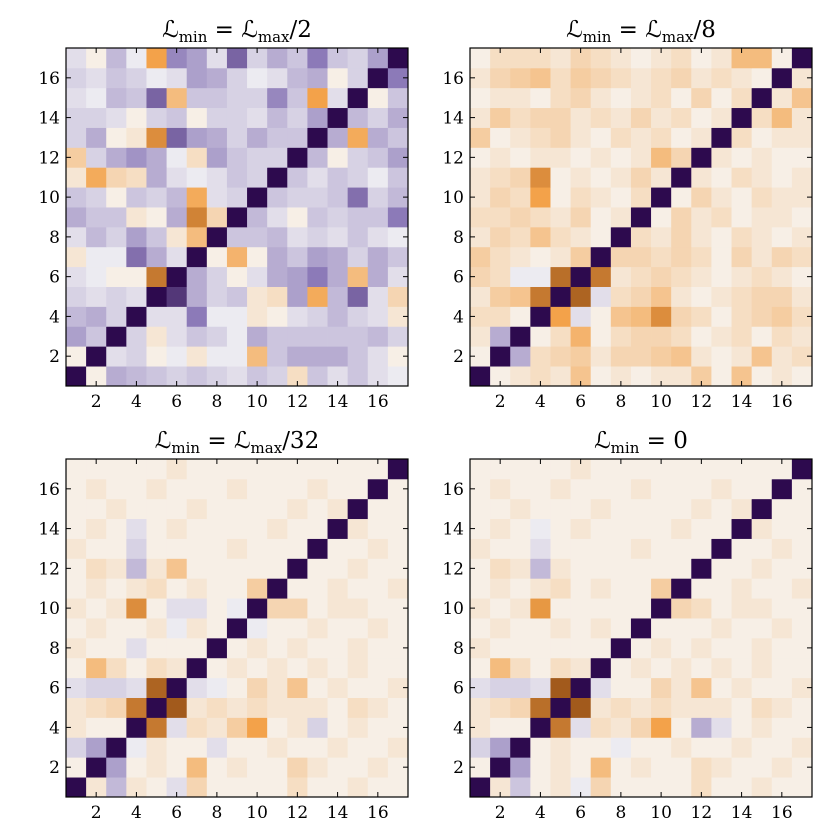 This screenshot has height=830, width=830. Describe the element at coordinates (49, 119) in the screenshot. I see `y-tick-label: 14` at that location.